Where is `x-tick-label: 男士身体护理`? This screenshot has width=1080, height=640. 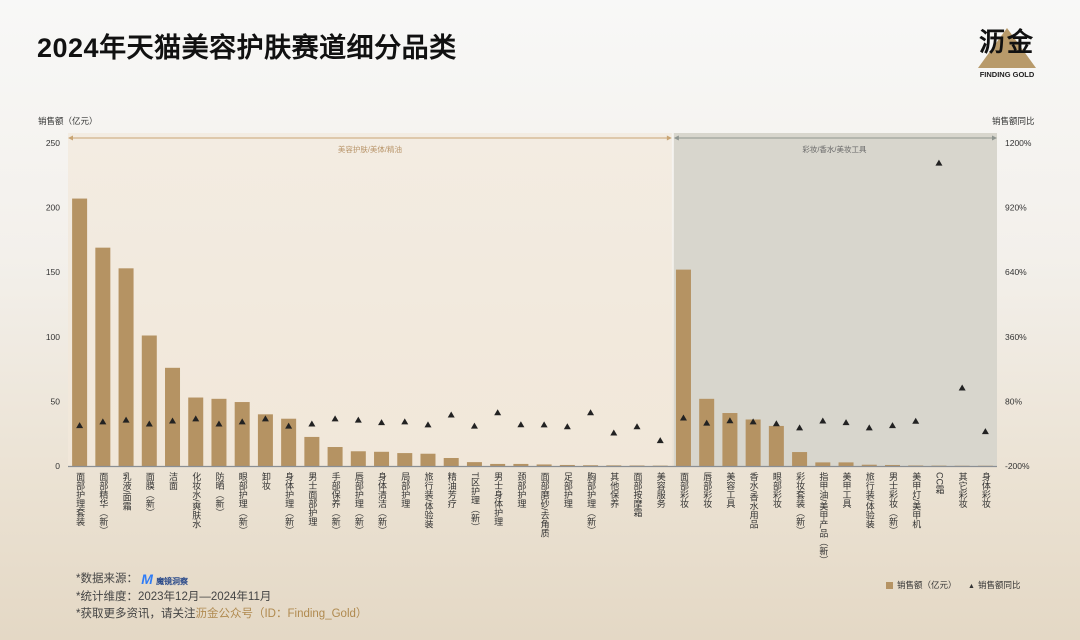 x-tick-label: 男士身体护理 is located at coordinates (498, 499).